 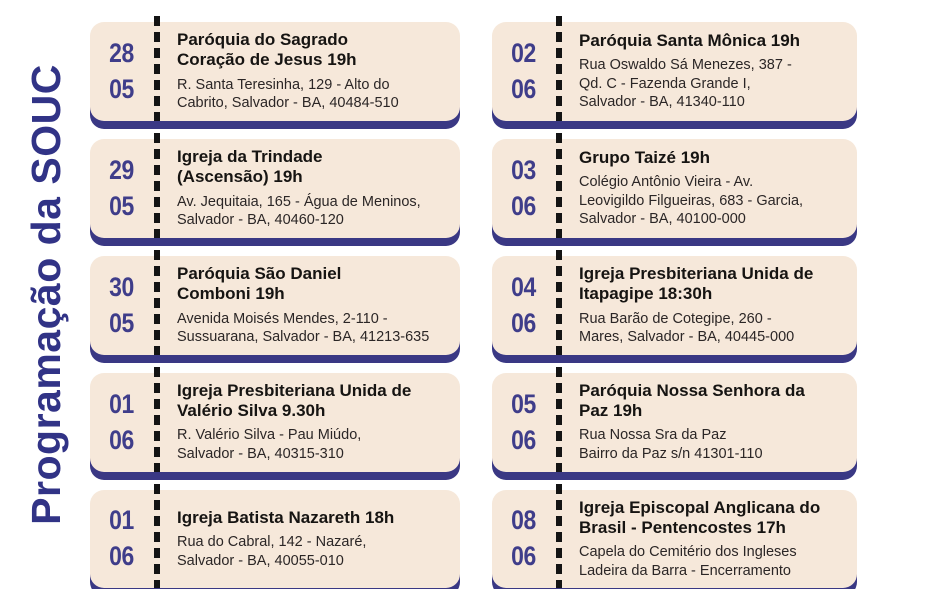 I want to click on event-day: 02, so click(x=524, y=52).